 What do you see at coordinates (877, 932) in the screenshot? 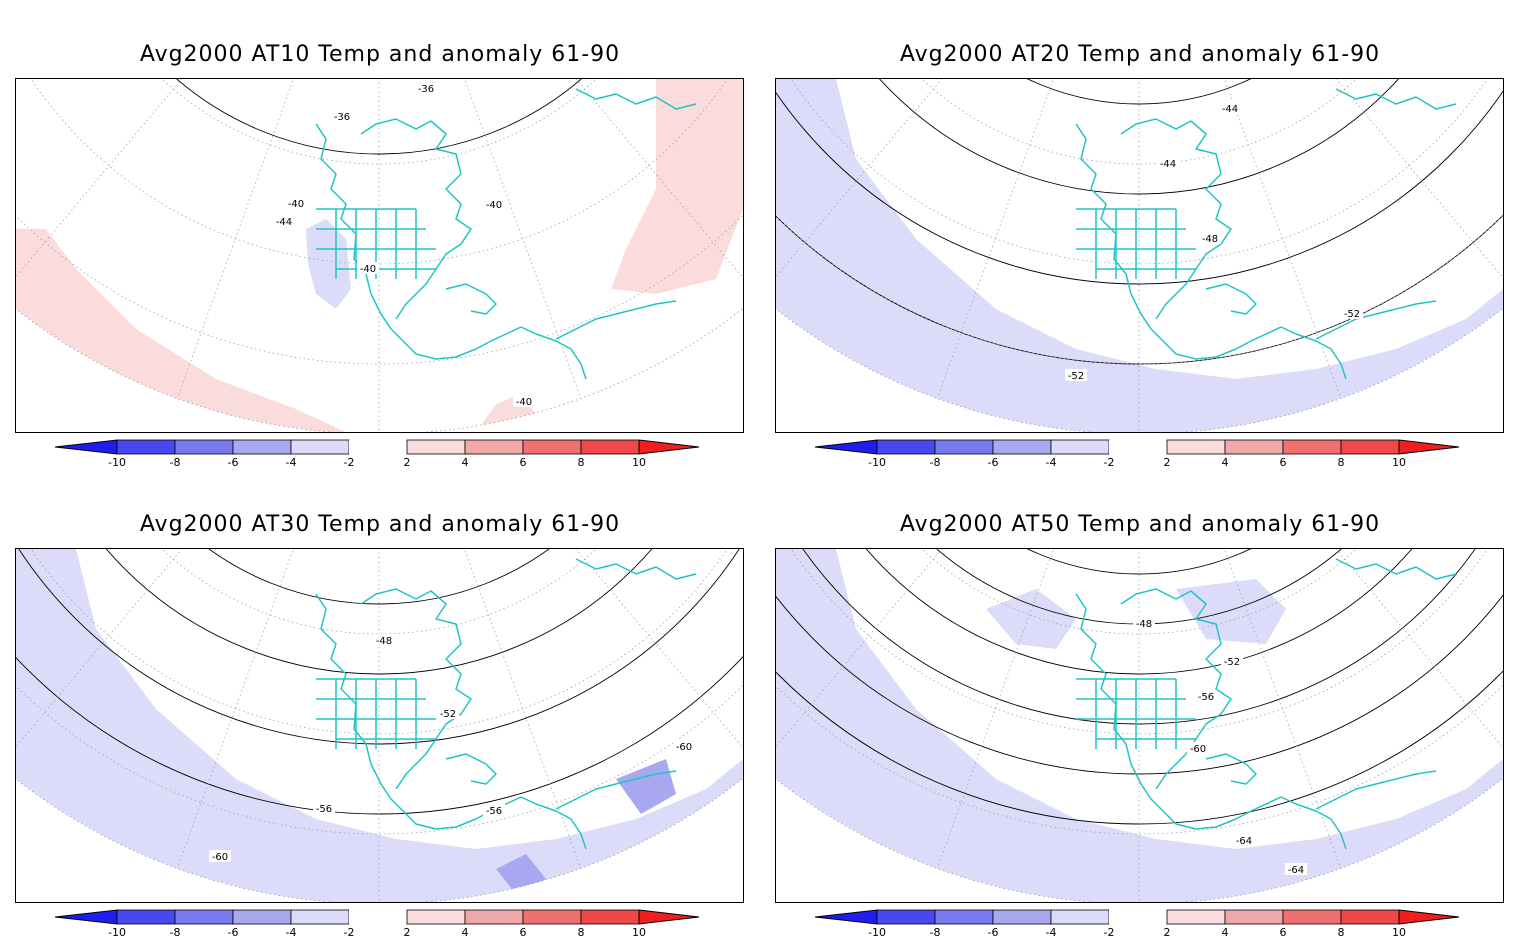
I see `colorbar-tick-label: -10` at bounding box center [877, 932].